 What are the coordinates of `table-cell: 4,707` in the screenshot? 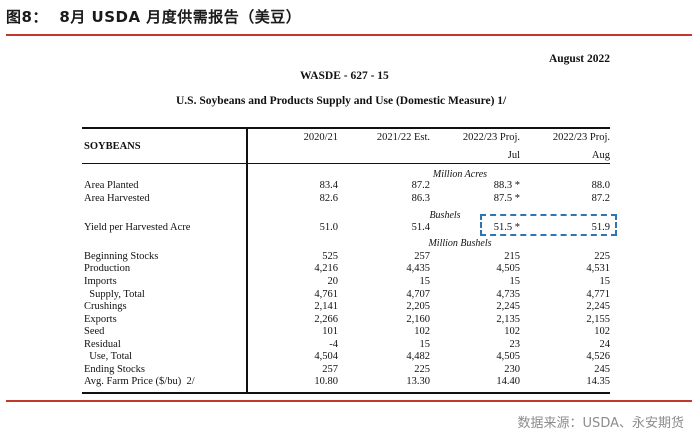 It's located at (418, 294).